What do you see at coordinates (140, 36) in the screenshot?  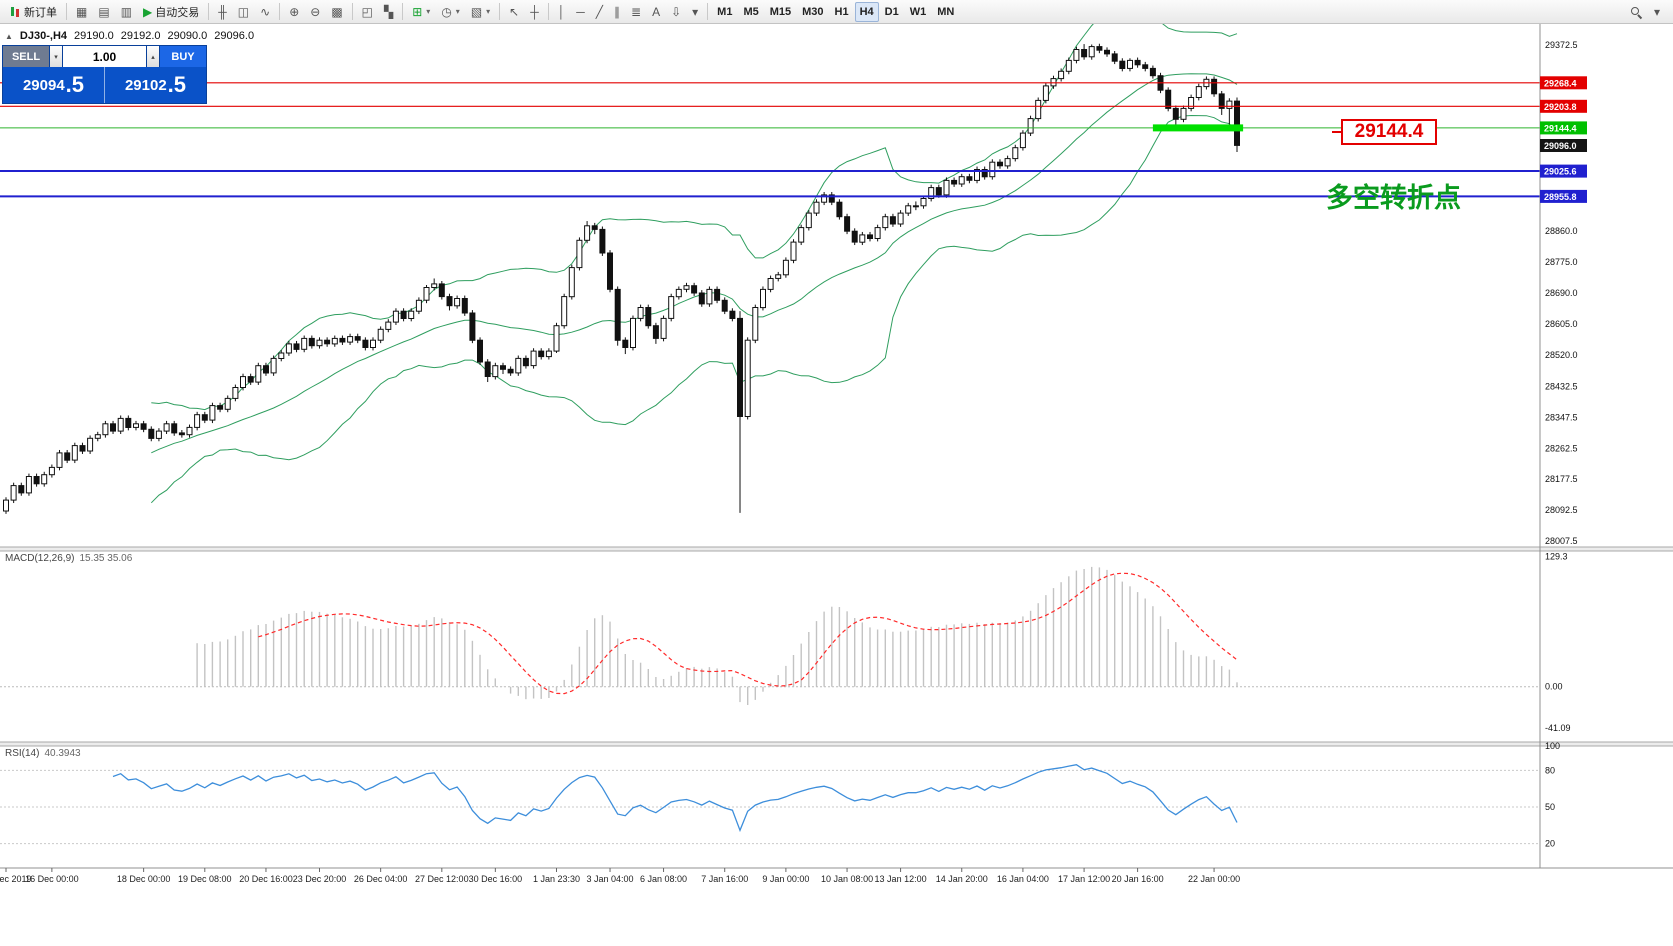 I see `ohlc-high: 29192.0` at bounding box center [140, 36].